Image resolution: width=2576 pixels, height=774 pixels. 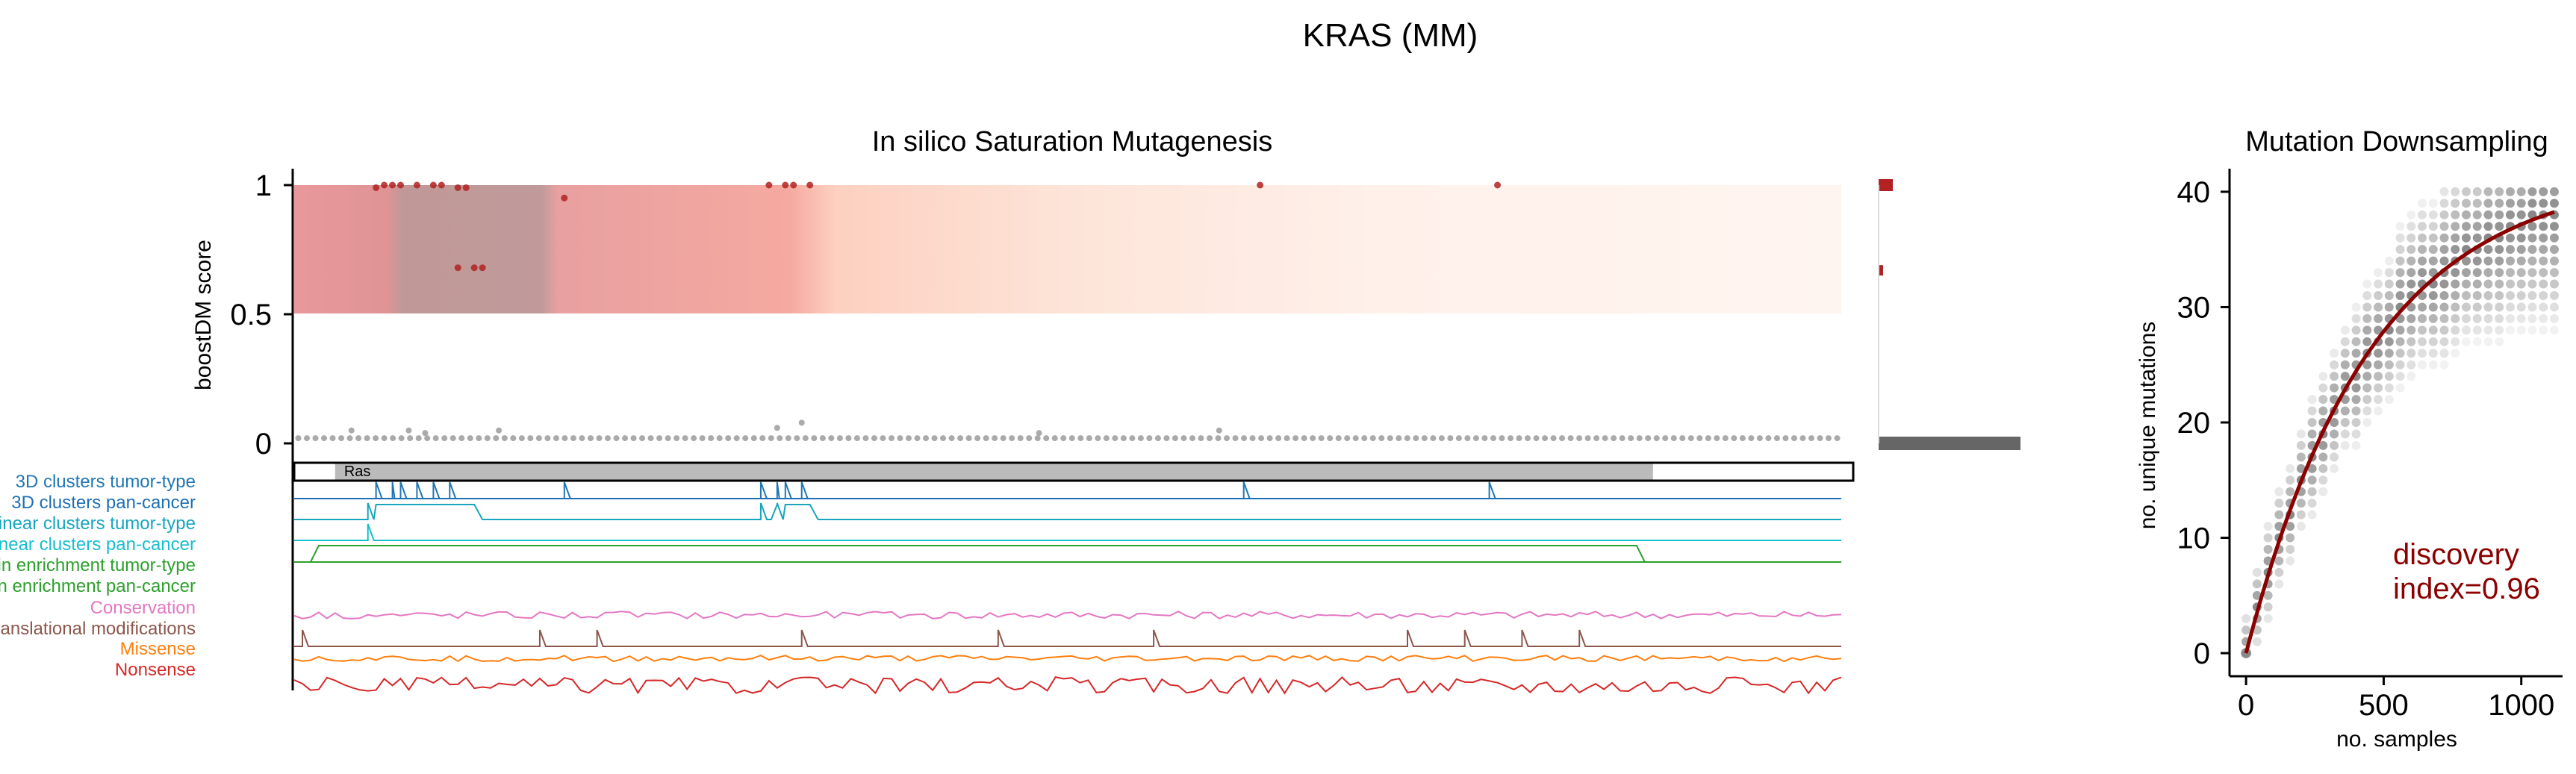 What do you see at coordinates (98, 586) in the screenshot?
I see `feature-track-label: Domain enrichment pan-cancer` at bounding box center [98, 586].